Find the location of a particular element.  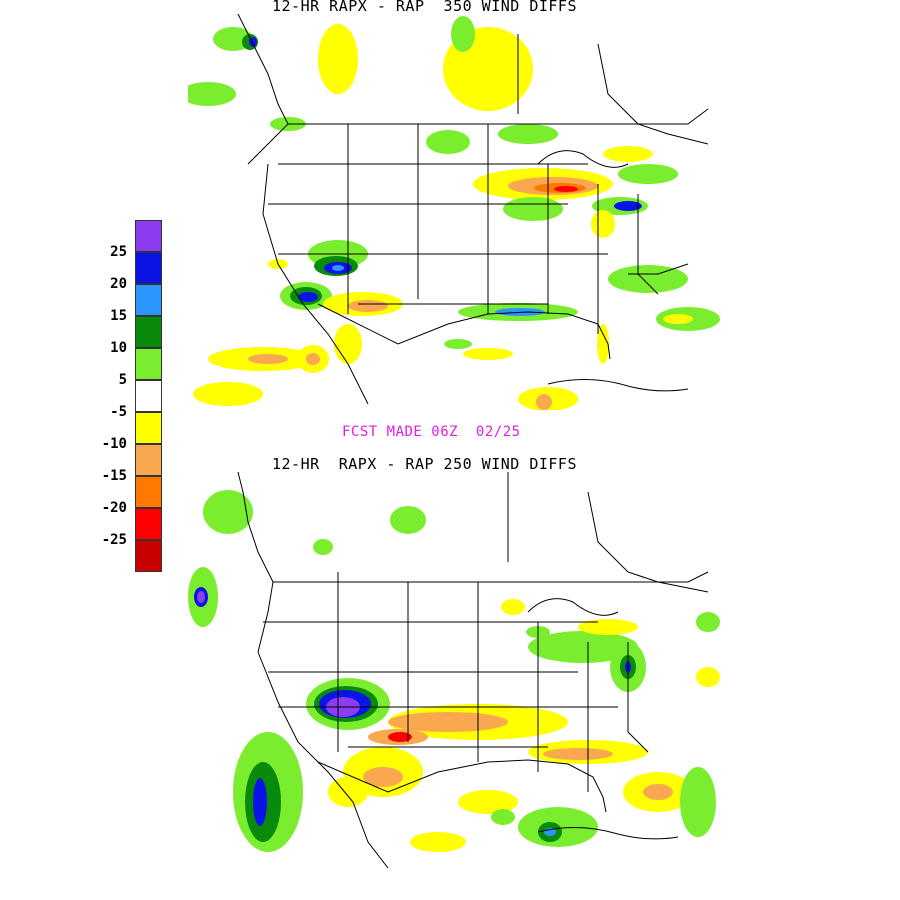

legend-tick-label: -20 is located at coordinates (114, 508).